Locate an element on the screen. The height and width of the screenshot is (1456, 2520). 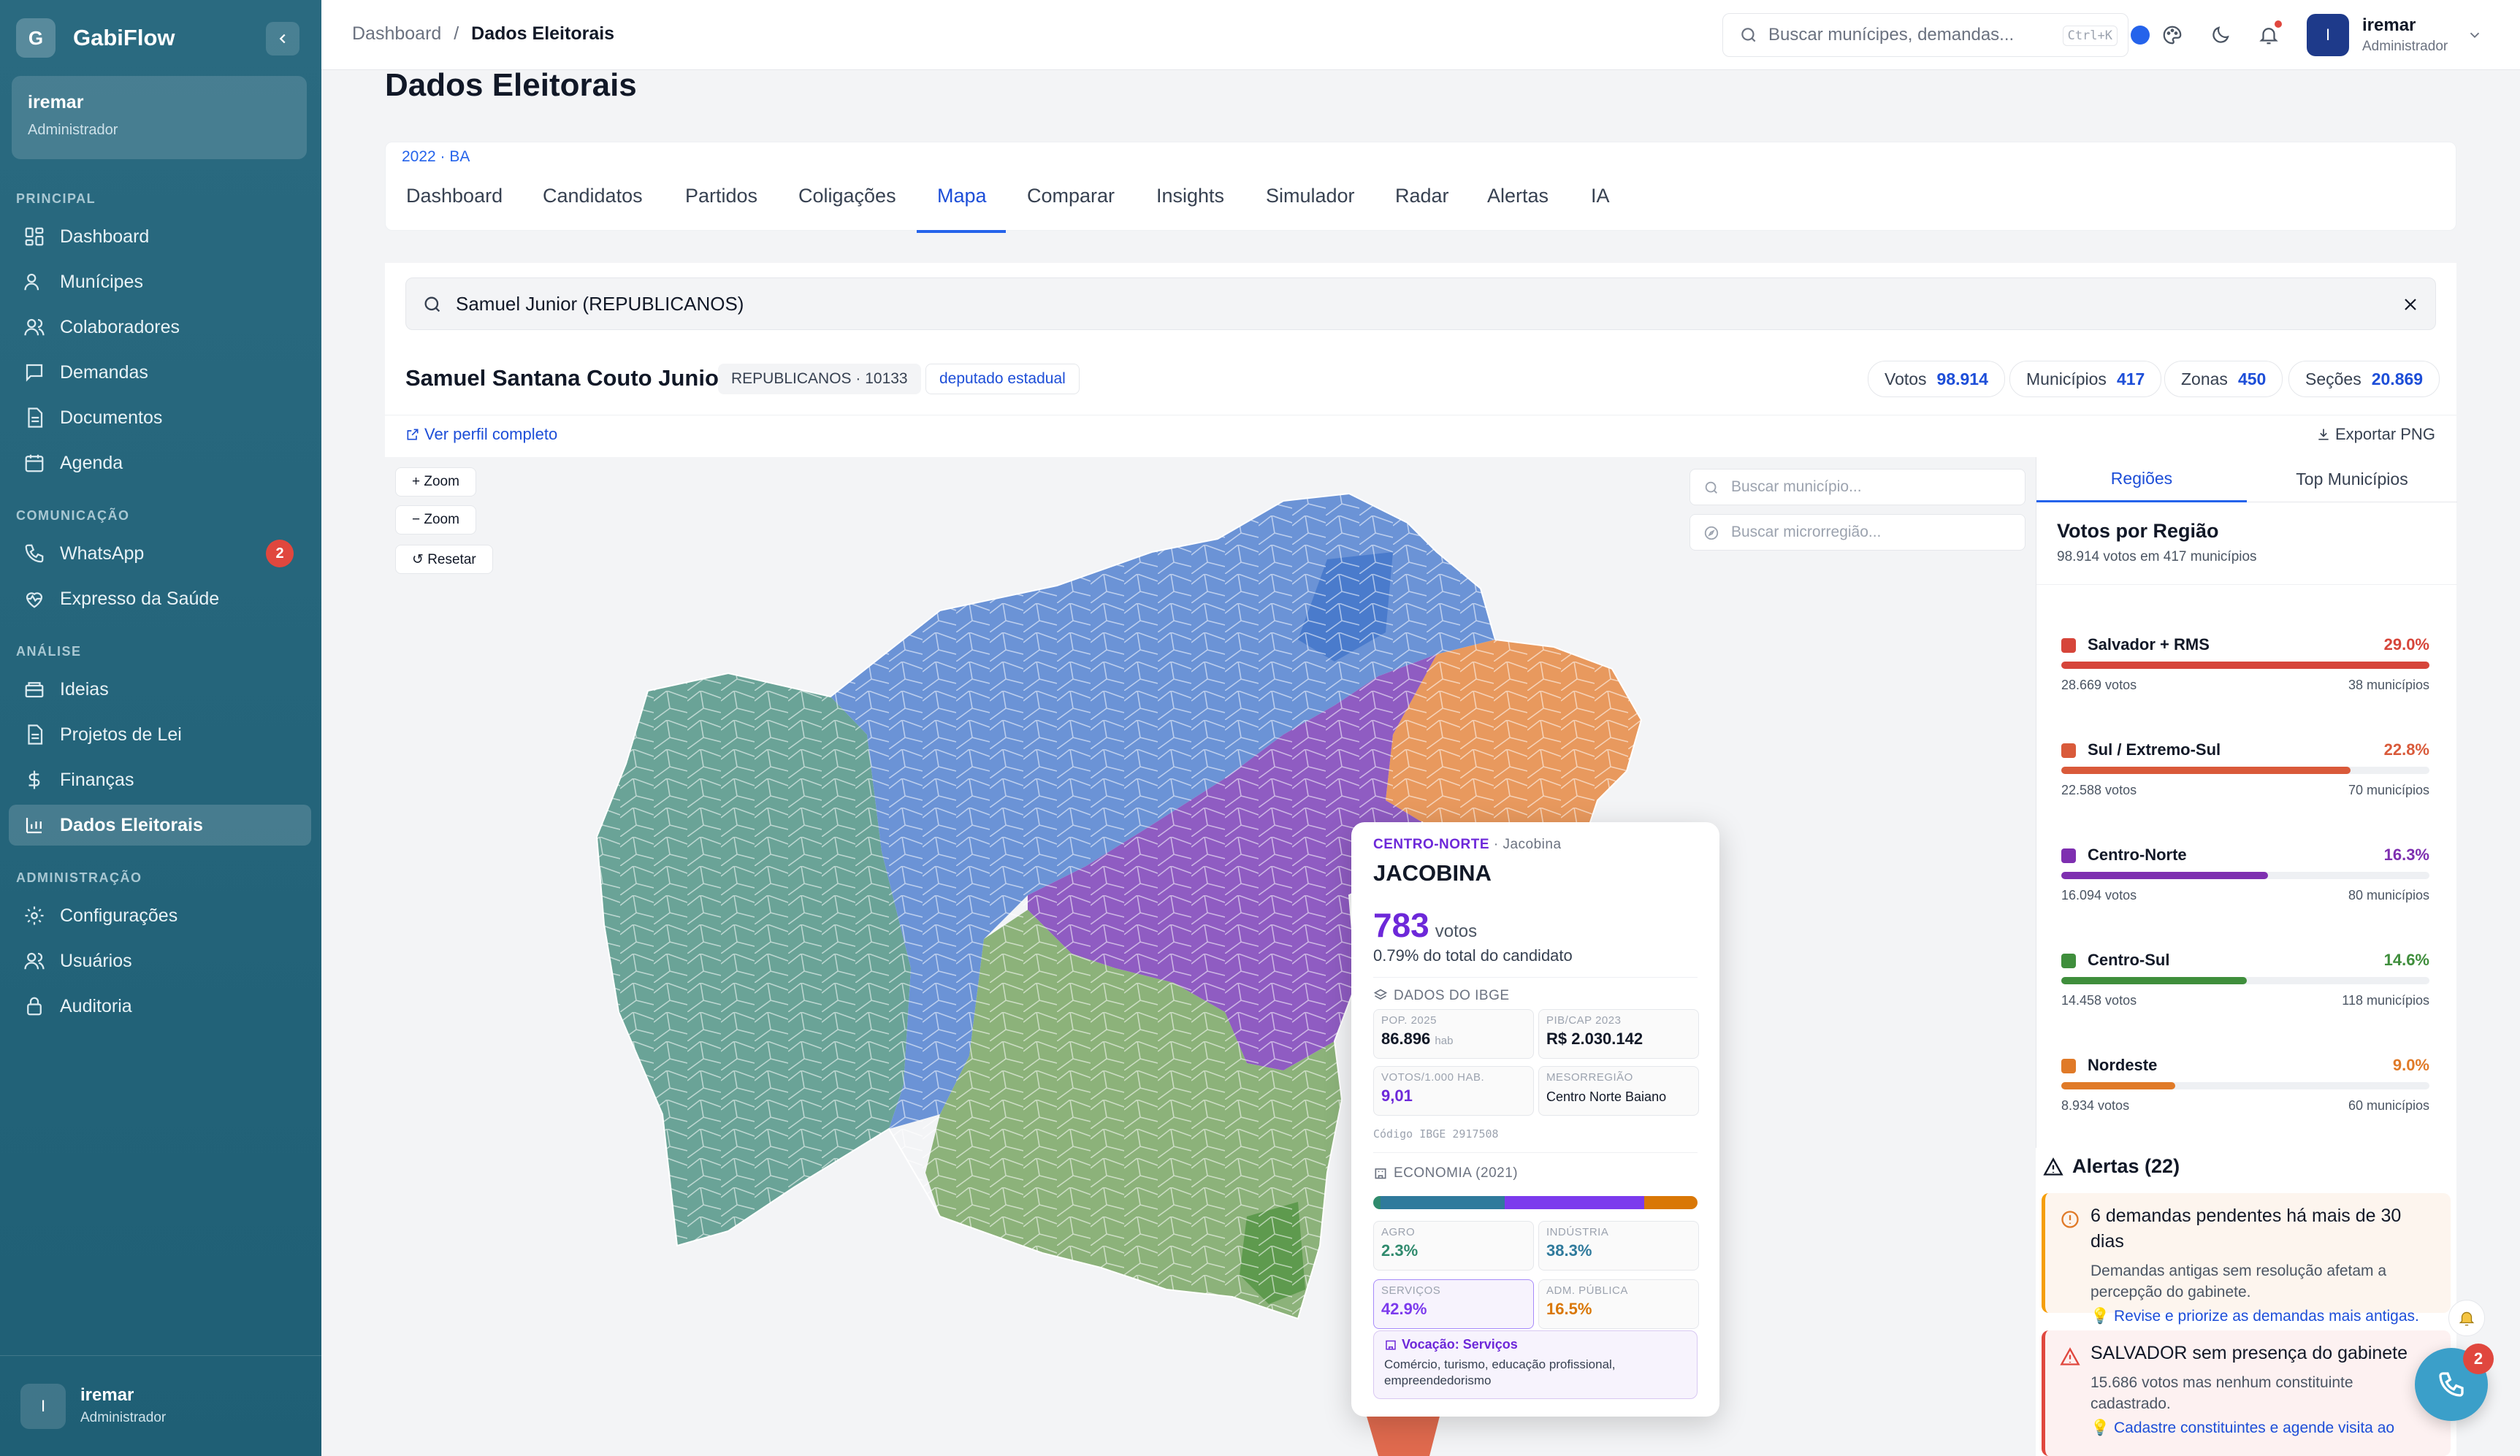
sidebar-item-whatsapp: WhatsApp 2 is located at coordinates (160, 553).